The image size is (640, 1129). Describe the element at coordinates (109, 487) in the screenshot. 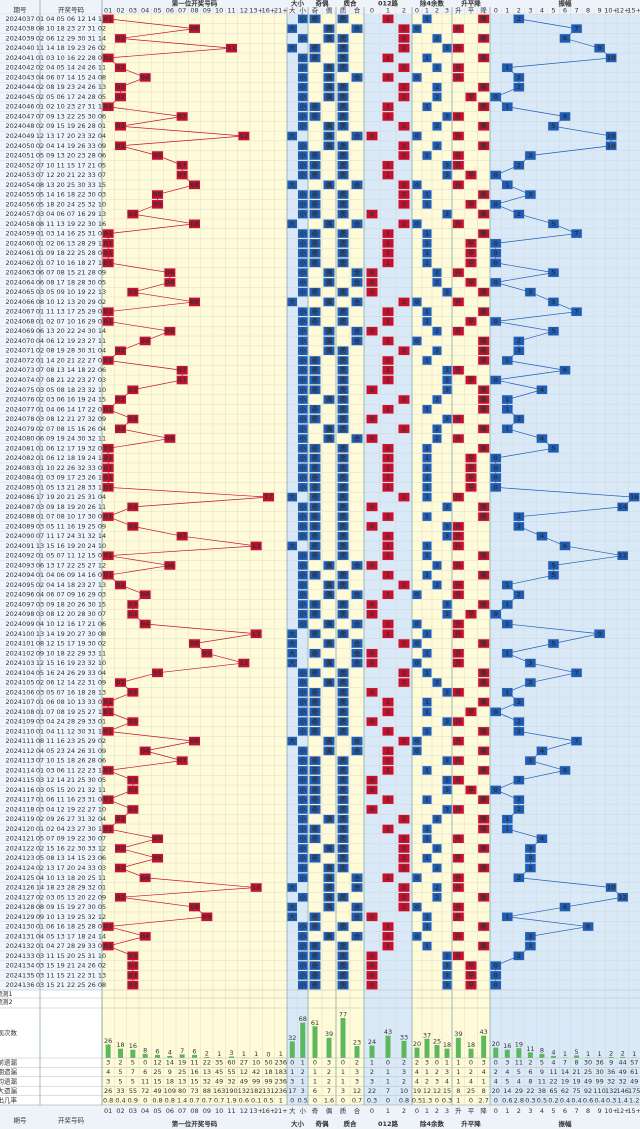

I see `hit-label: 01` at that location.